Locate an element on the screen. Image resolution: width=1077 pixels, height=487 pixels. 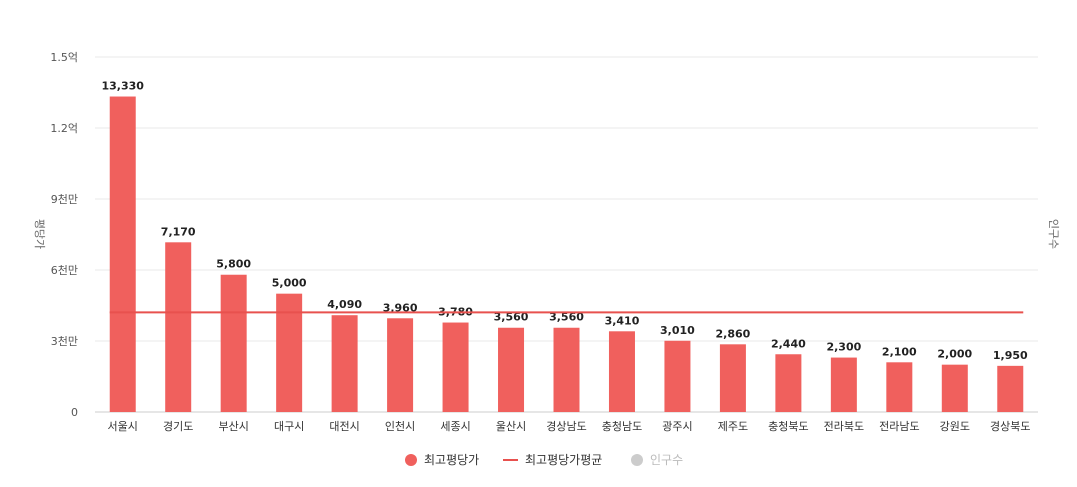
data-label: 13,330 is located at coordinates (123, 86).